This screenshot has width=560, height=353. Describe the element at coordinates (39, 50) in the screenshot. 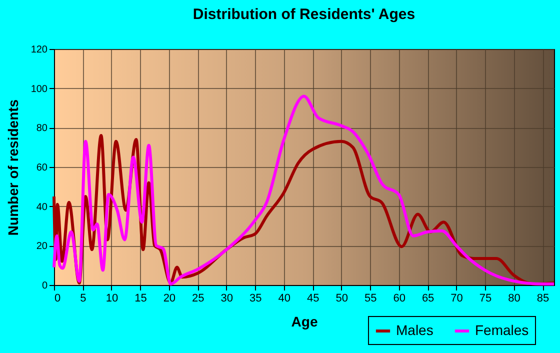

I see `y-tick-label: 120` at that location.